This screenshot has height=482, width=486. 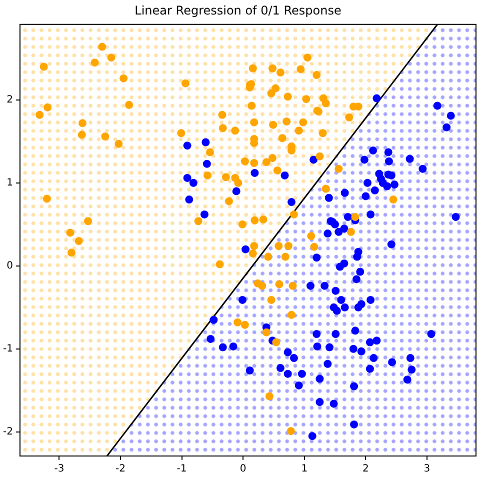 I want to click on x-tick-label: 1, so click(x=304, y=469).